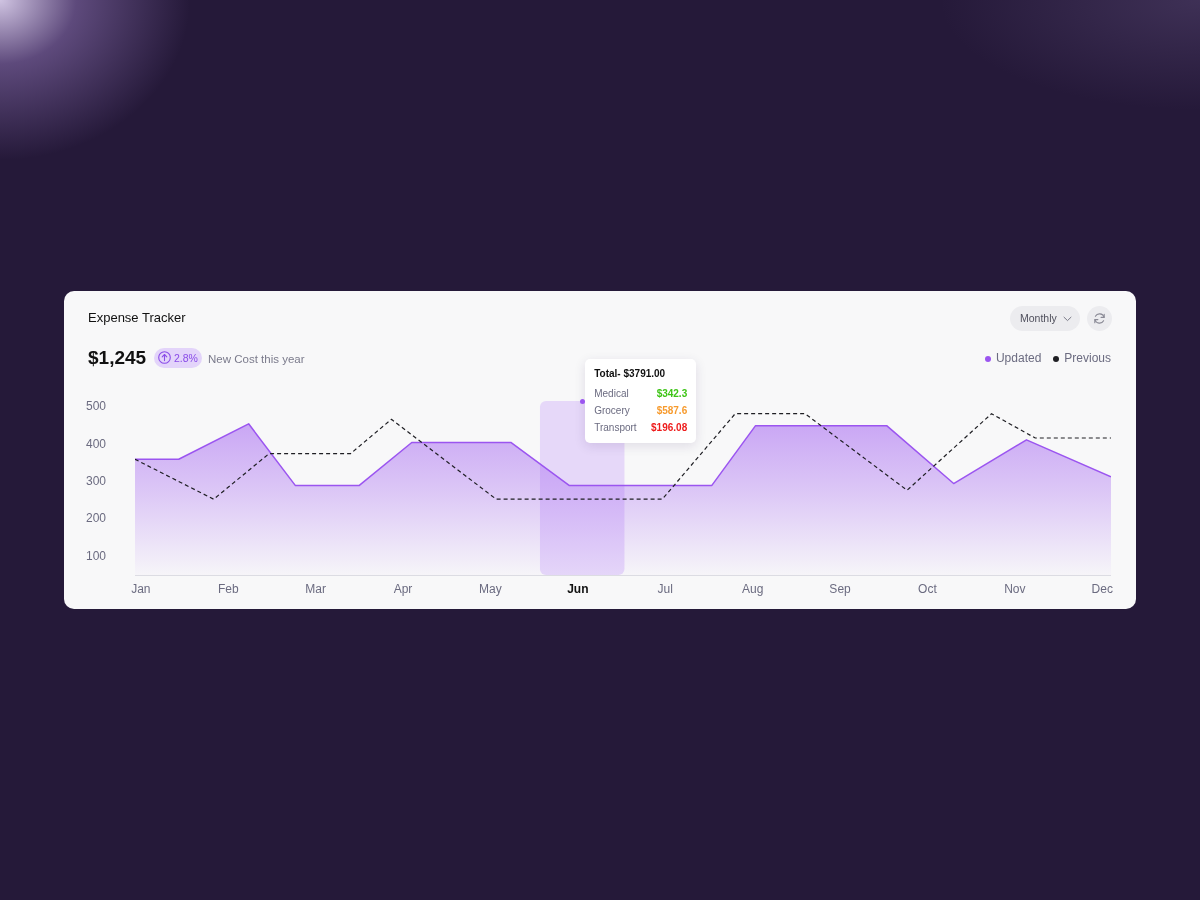 Image resolution: width=1200 pixels, height=900 pixels. Describe the element at coordinates (840, 588) in the screenshot. I see `x-tick-label: Sep` at that location.